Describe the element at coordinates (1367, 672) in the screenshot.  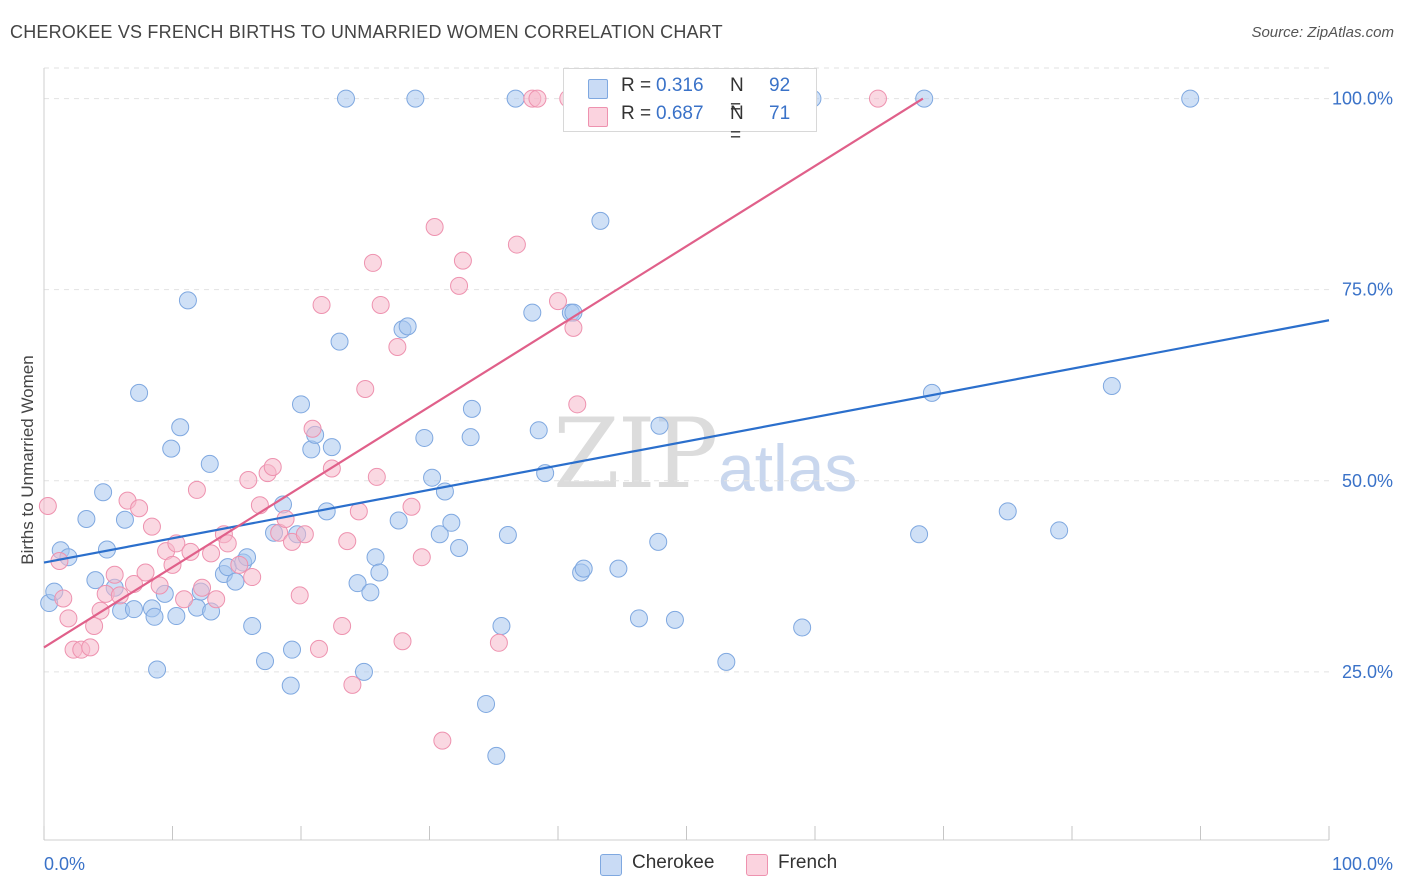
I see `y-tick-label: 25.0%` at that location.